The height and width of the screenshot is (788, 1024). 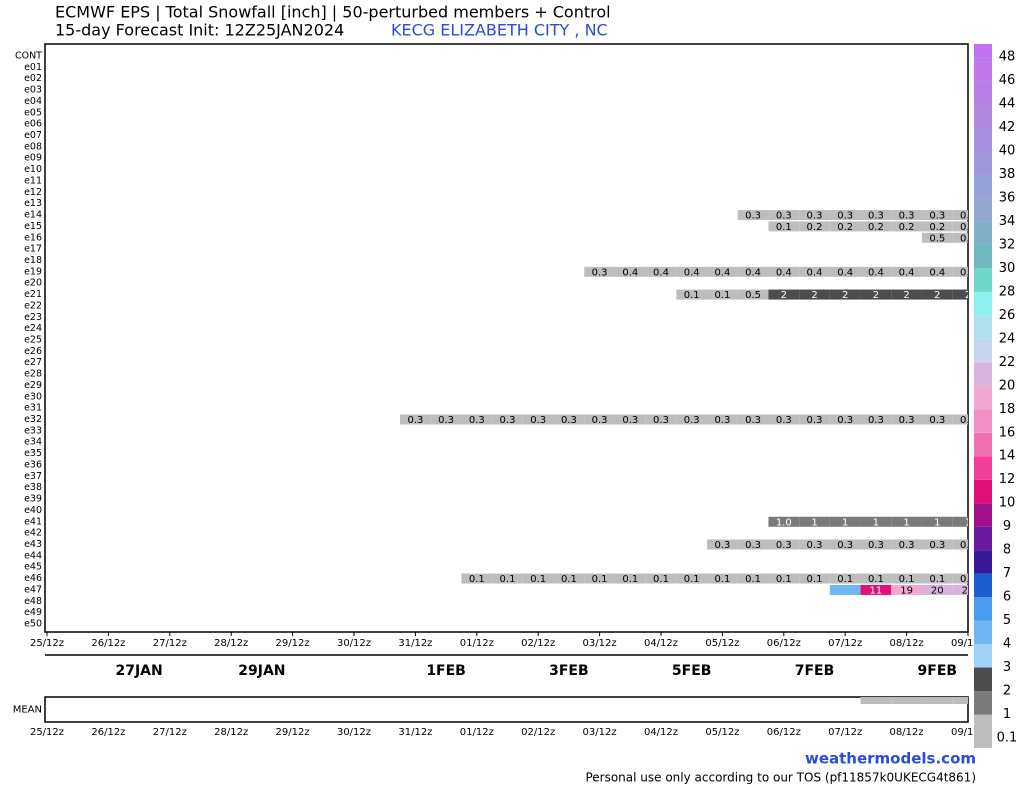 I want to click on row-label: e31, so click(x=33, y=408).